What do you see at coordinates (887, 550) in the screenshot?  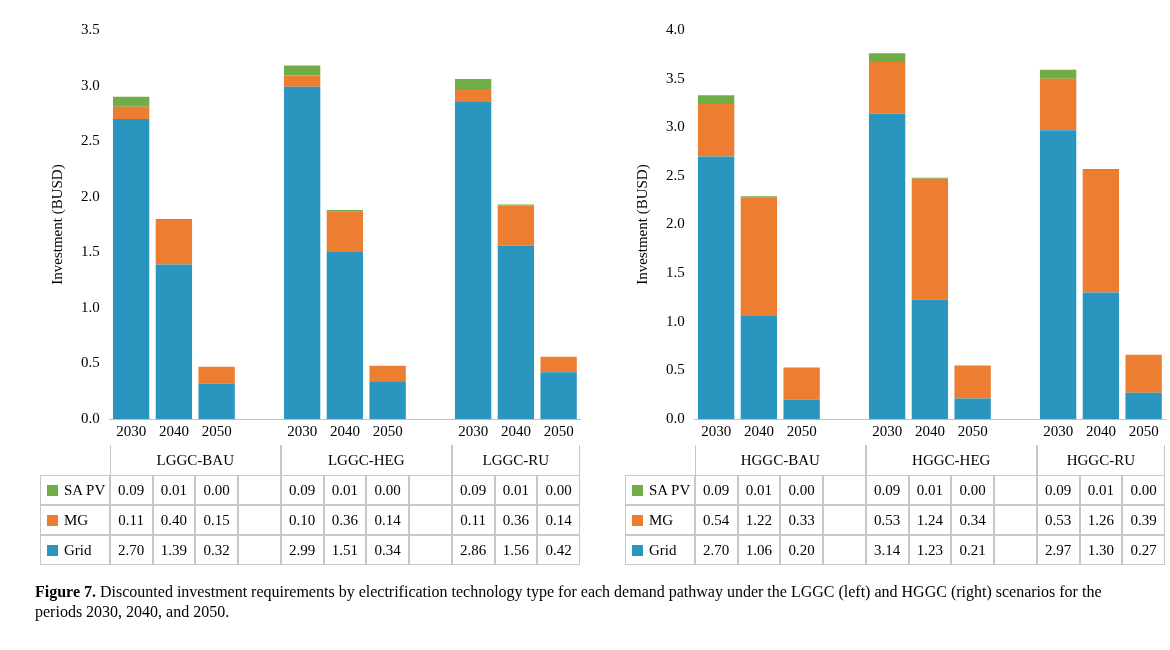 I see `data-label: 3.14` at bounding box center [887, 550].